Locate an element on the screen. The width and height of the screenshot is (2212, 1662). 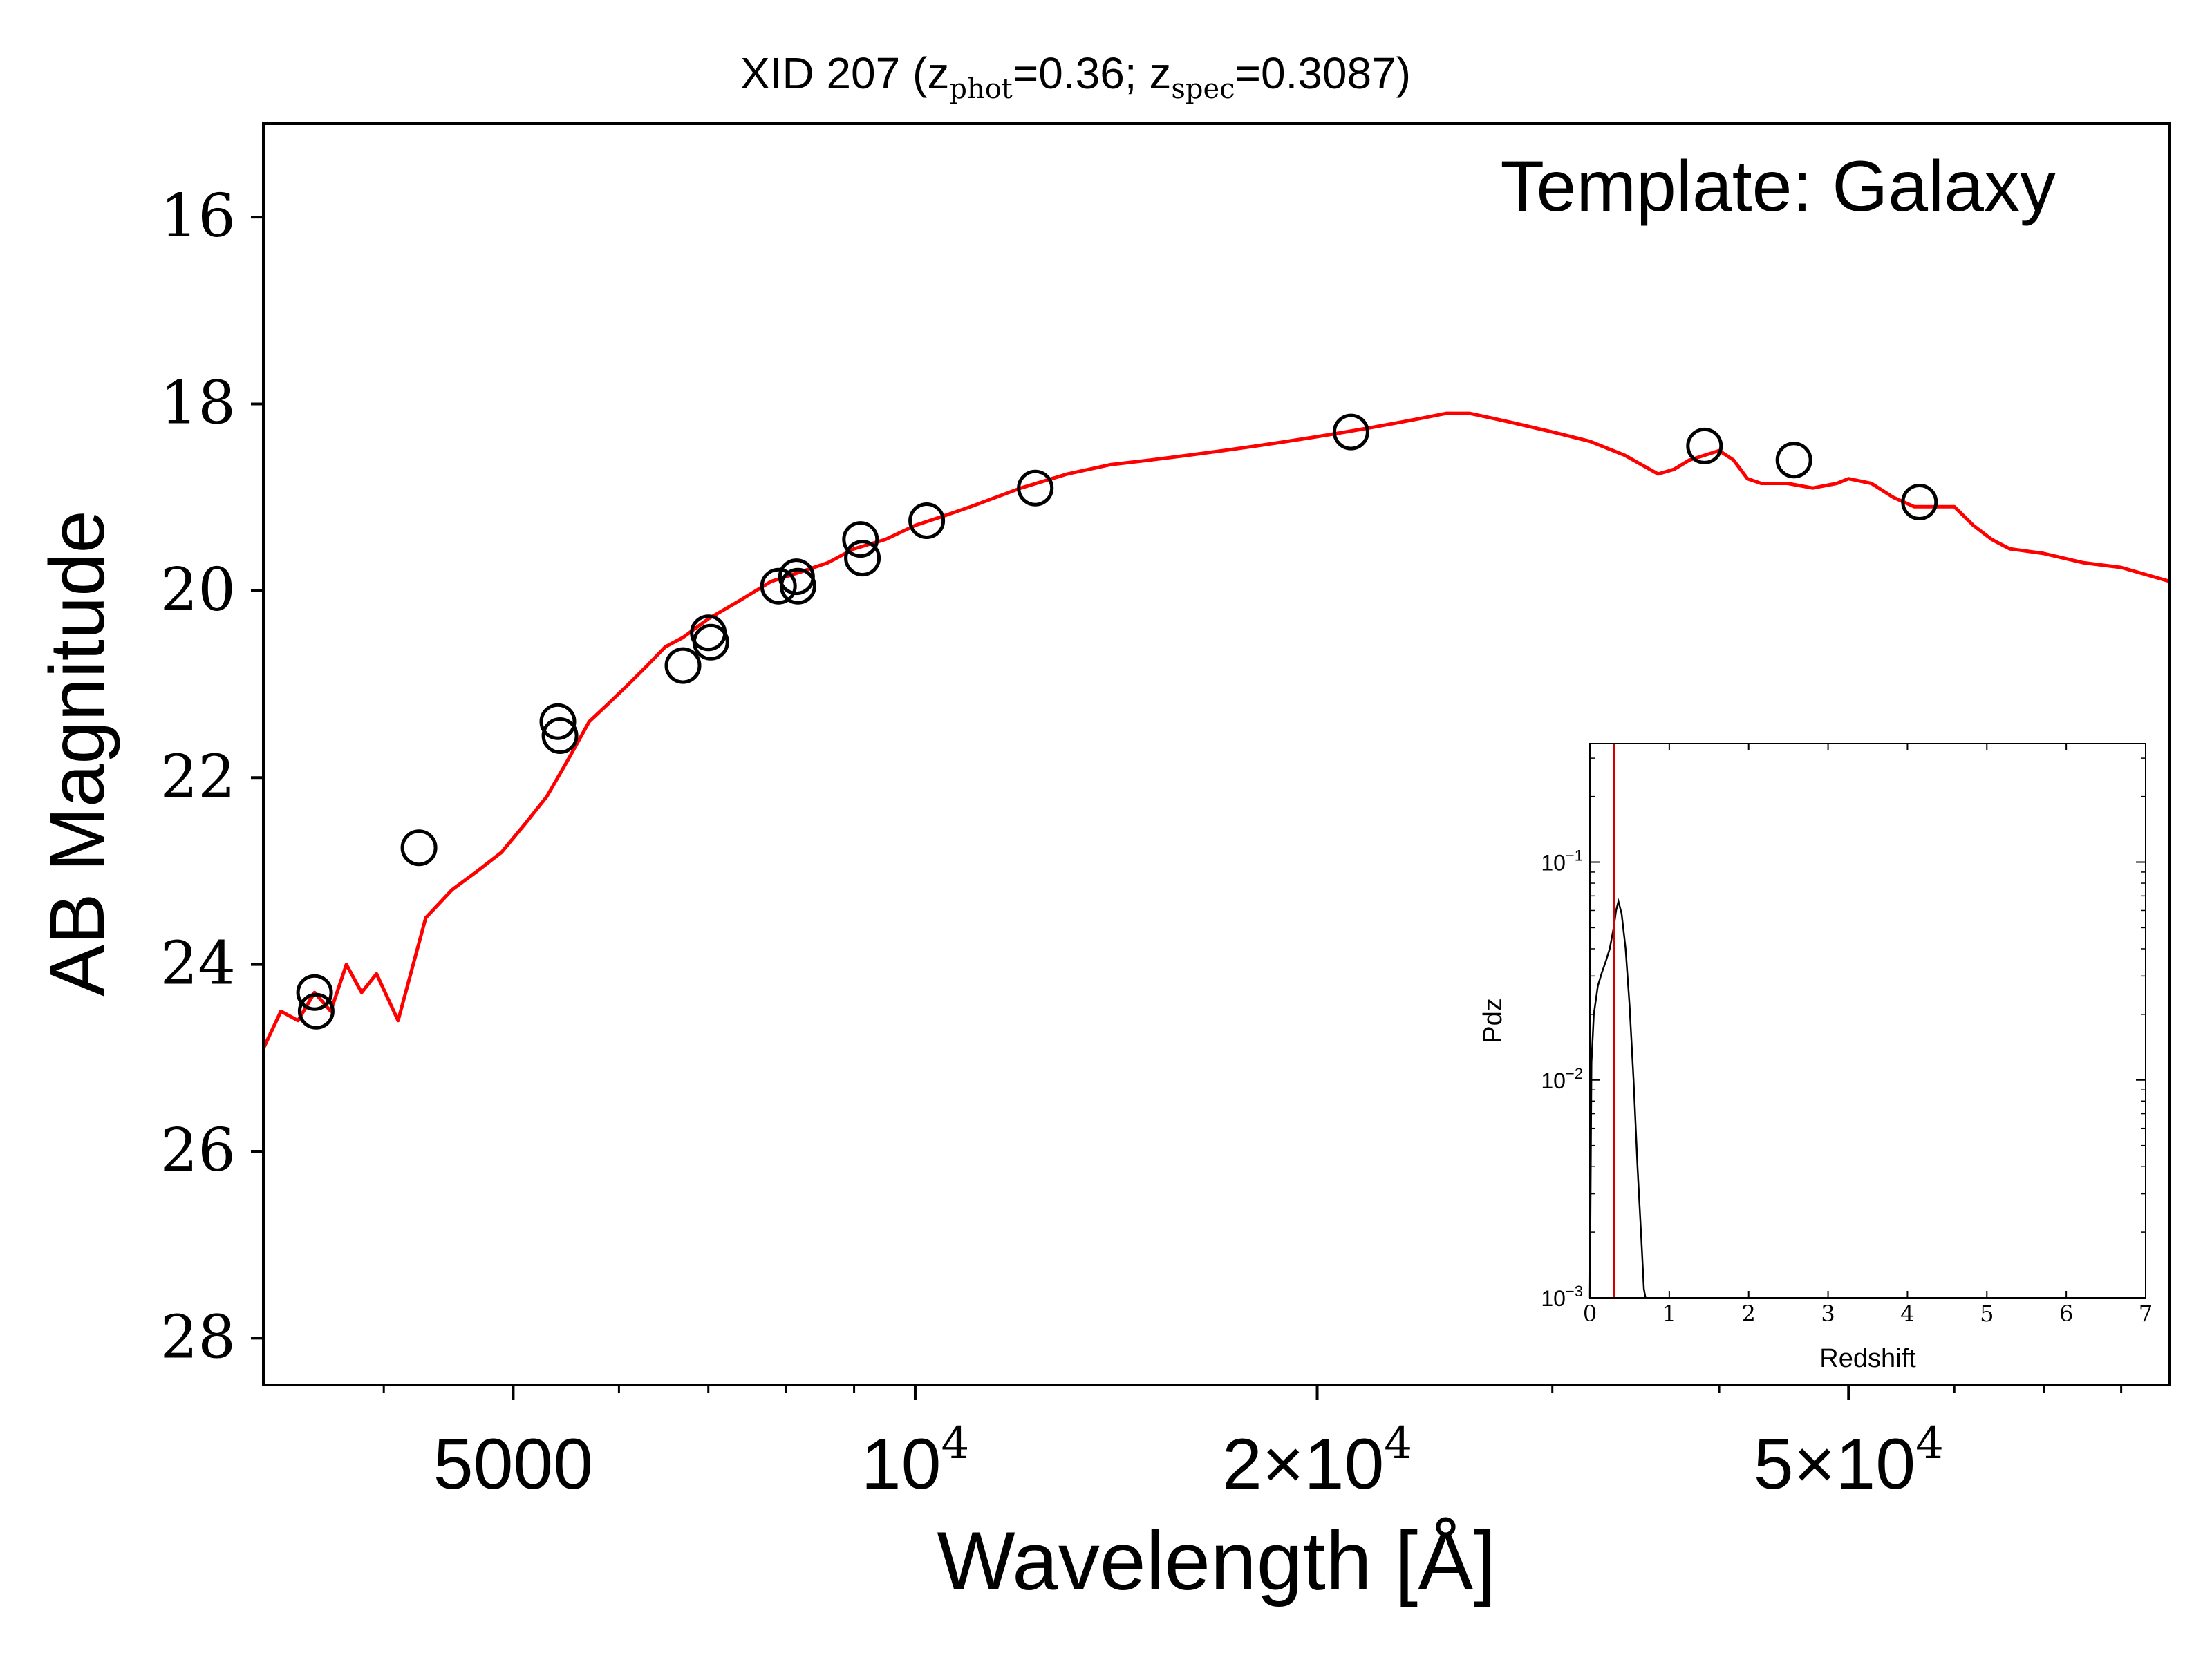
inset-series-layer is located at coordinates (1618, 1021).